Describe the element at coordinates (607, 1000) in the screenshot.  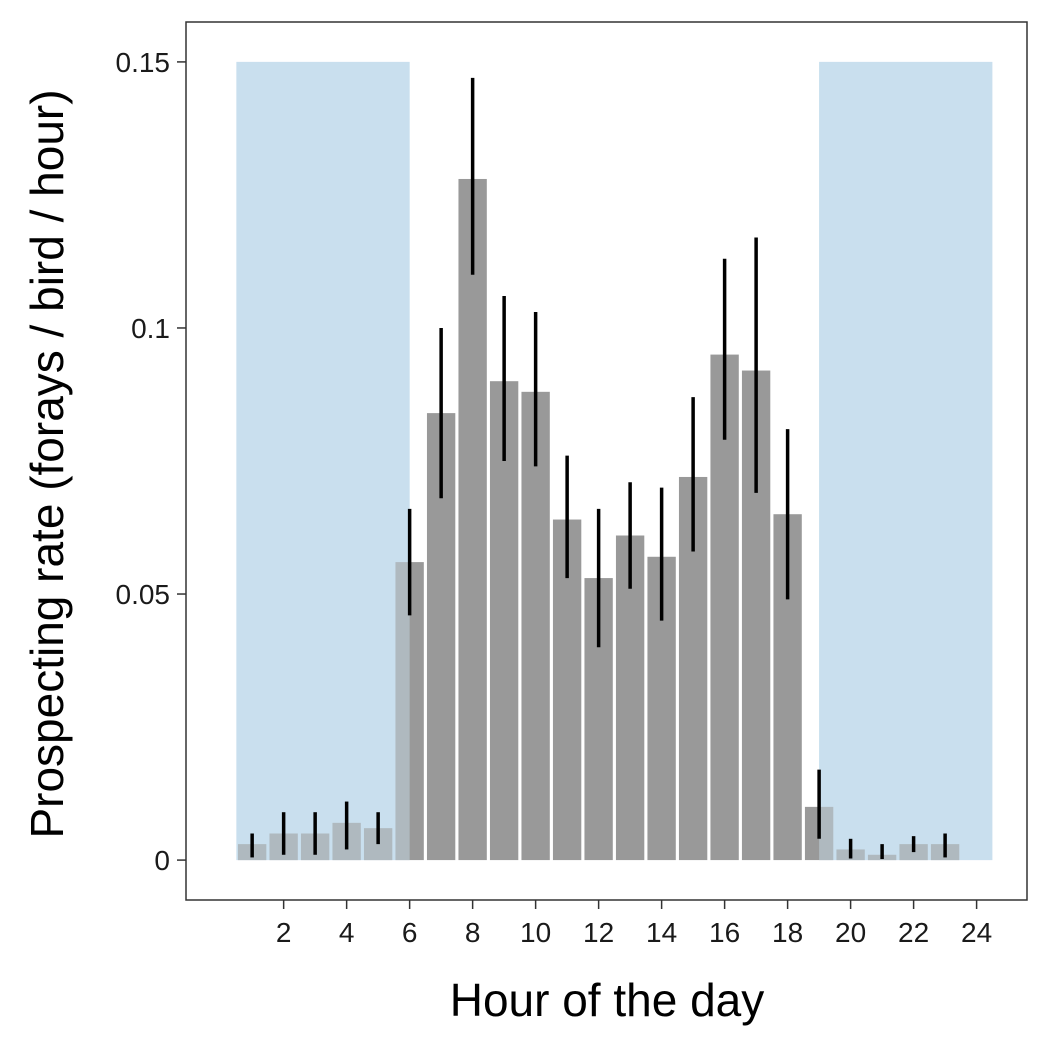
I see `x-axis-title: Hour of the day` at that location.